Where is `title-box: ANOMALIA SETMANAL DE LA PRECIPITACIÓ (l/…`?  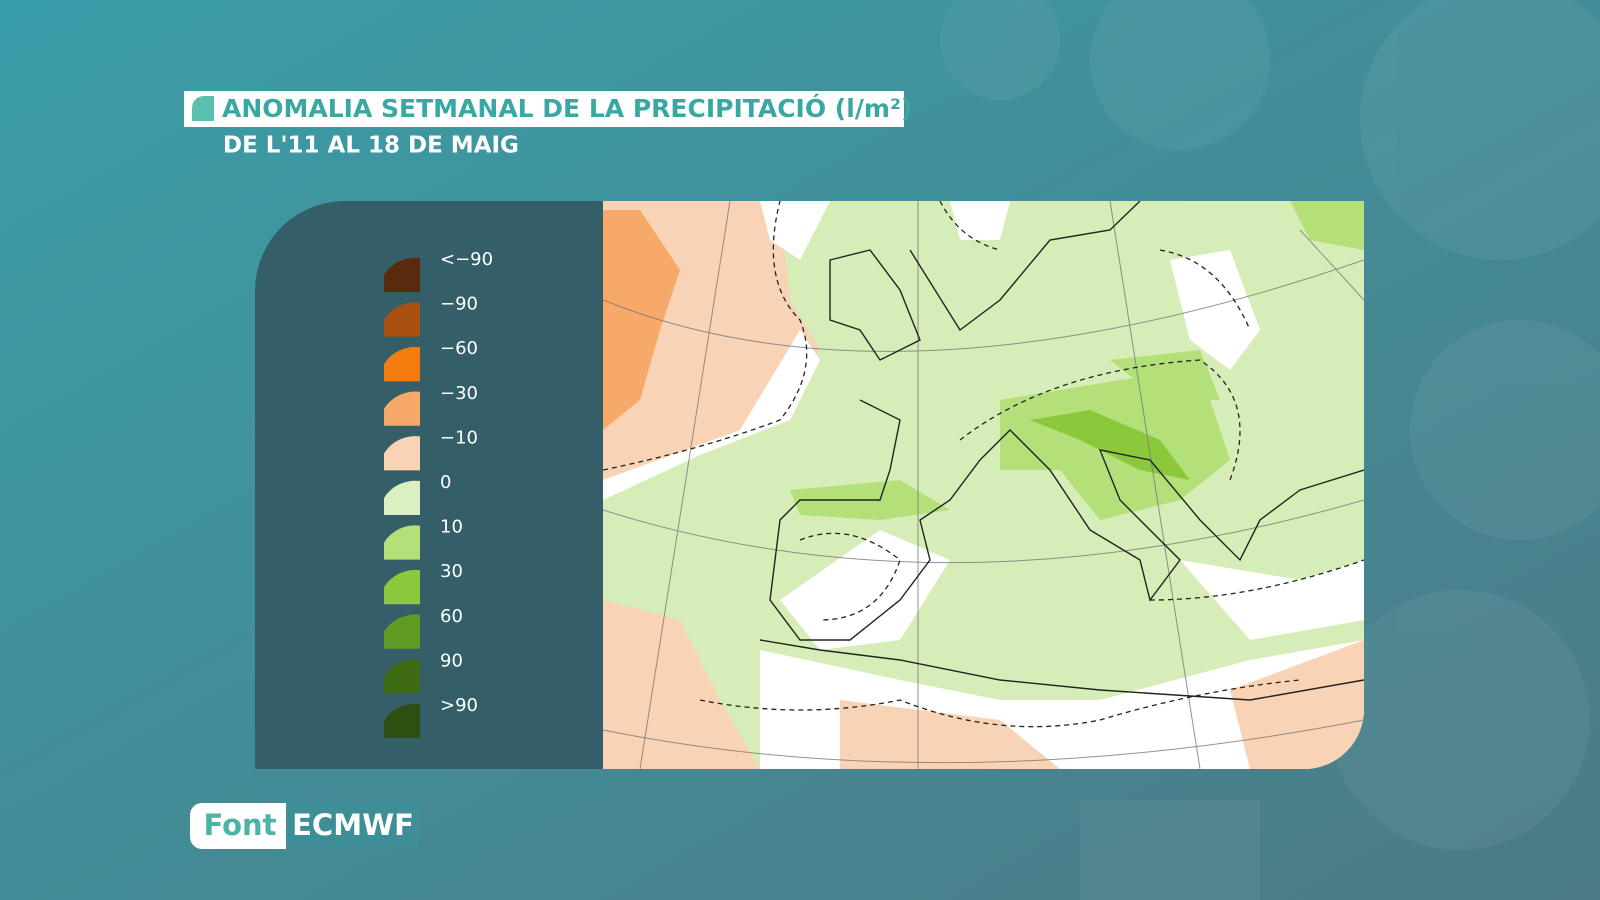 title-box: ANOMALIA SETMANAL DE LA PRECIPITACIÓ (l/… is located at coordinates (548, 109).